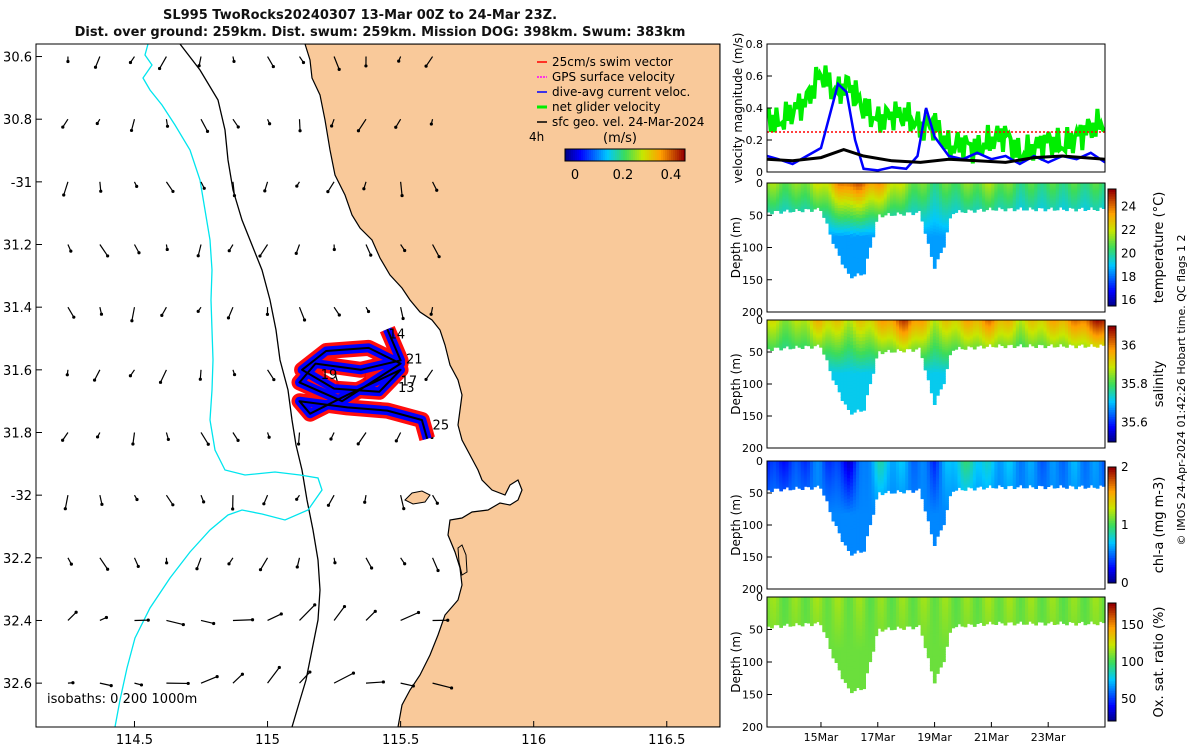  Describe the element at coordinates (17, 58) in the screenshot. I see `map-ytick-label: 30.6` at that location.